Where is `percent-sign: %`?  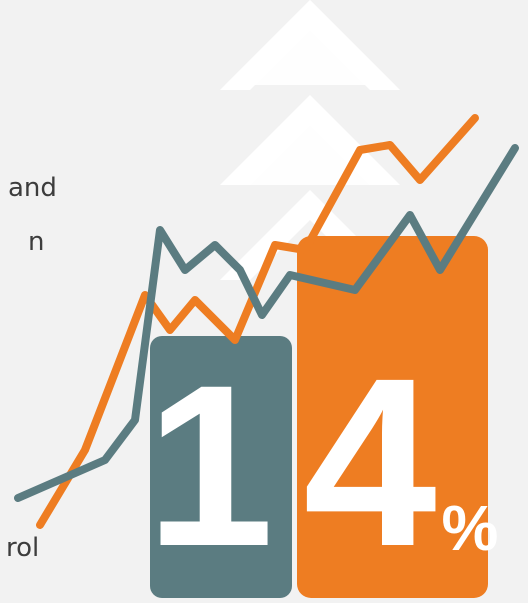
percent-sign: % is located at coordinates (470, 528).